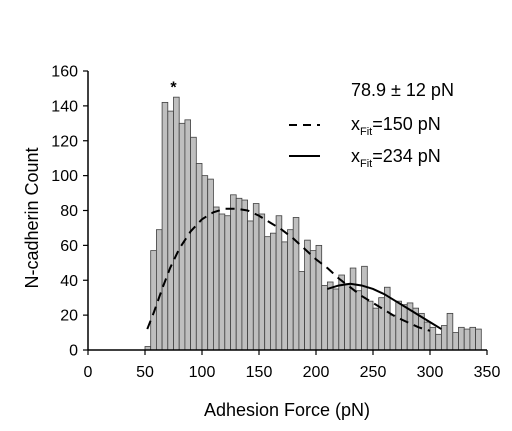 Image resolution: width=512 pixels, height=431 pixels. Describe the element at coordinates (396, 126) in the screenshot. I see `legend-entry-1: xFit=150 pN` at that location.